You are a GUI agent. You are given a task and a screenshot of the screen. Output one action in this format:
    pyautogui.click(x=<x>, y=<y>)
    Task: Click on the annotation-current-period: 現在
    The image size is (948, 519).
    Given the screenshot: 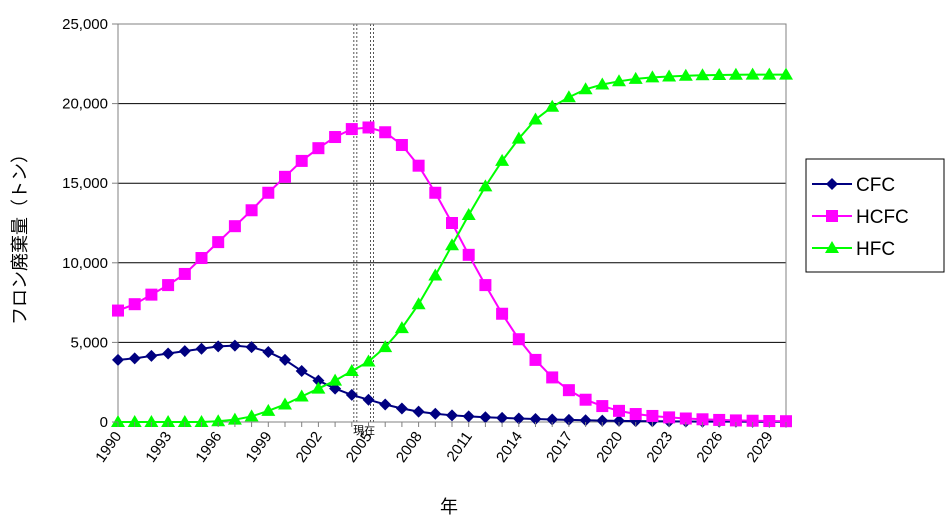 What is the action you would take?
    pyautogui.click(x=364, y=230)
    